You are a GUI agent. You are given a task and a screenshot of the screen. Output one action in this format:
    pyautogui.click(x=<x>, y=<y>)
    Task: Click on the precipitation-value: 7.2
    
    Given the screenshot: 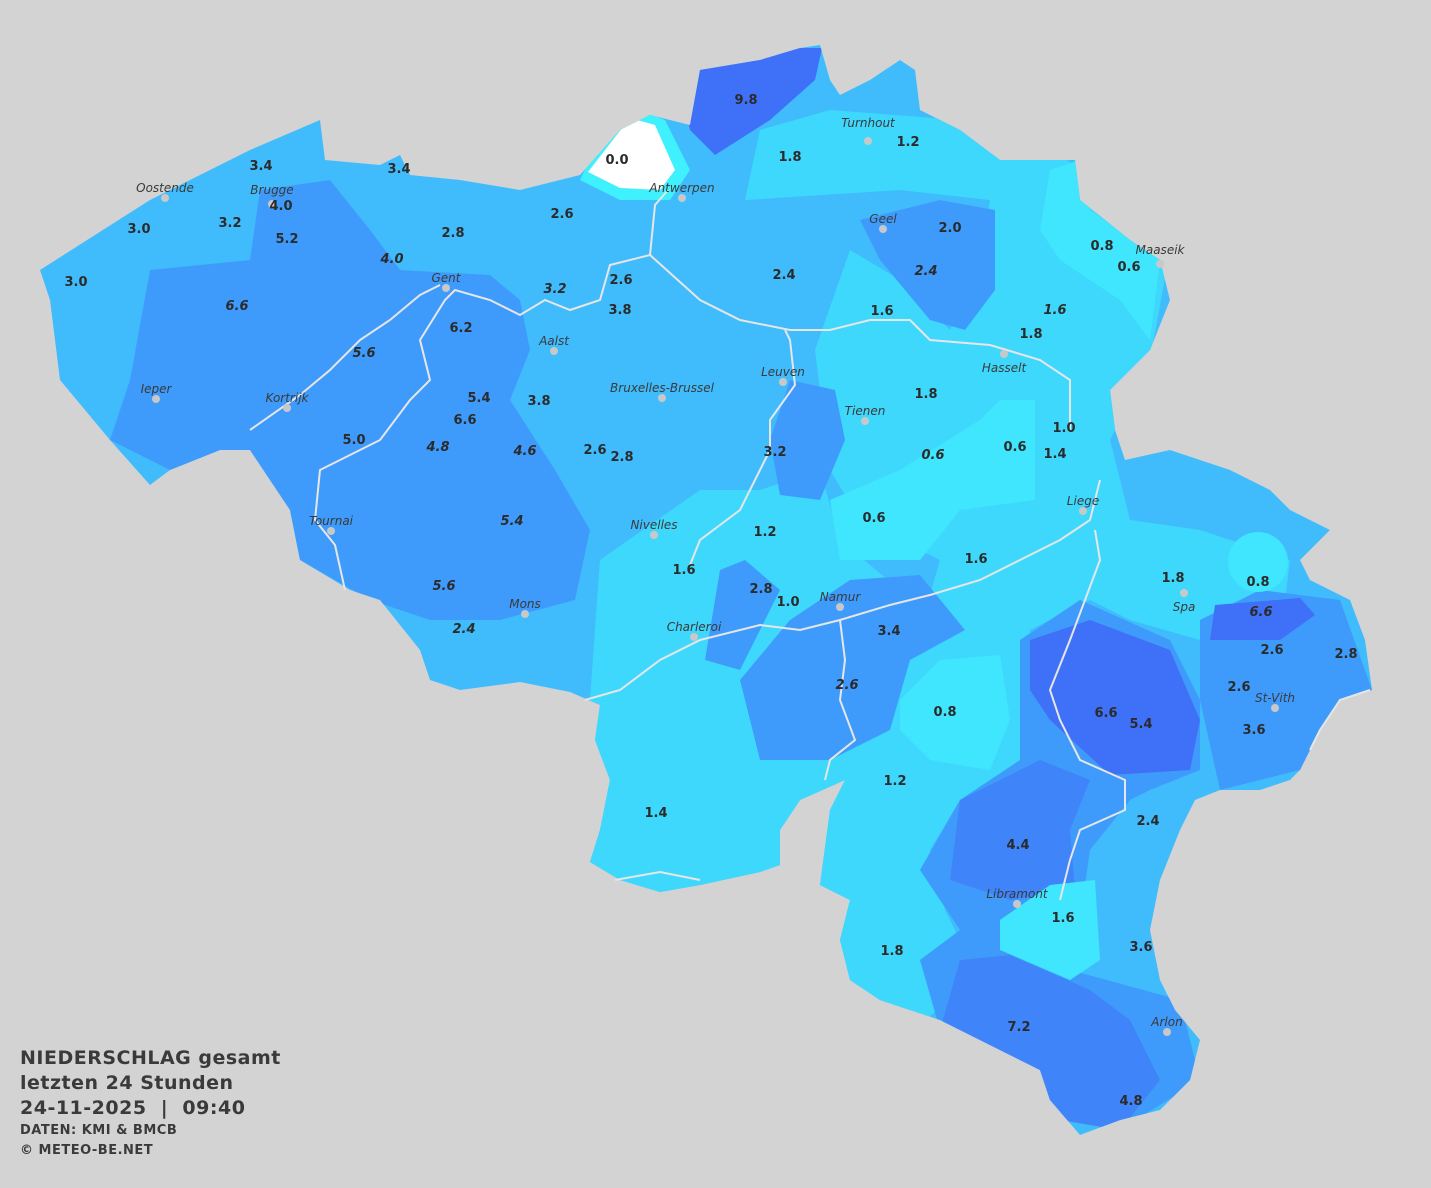 What is the action you would take?
    pyautogui.click(x=1018, y=1027)
    